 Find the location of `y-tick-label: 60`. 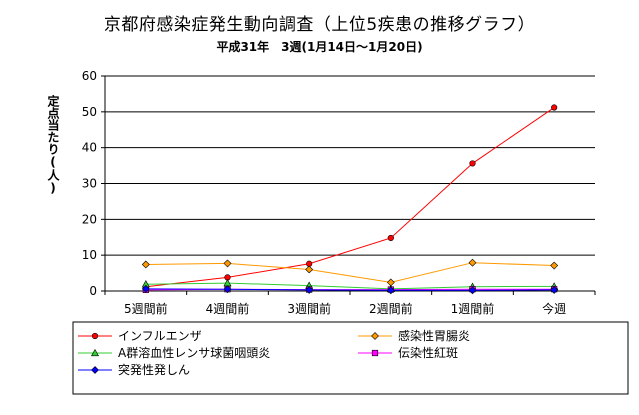

y-tick-label: 60 is located at coordinates (89, 76).